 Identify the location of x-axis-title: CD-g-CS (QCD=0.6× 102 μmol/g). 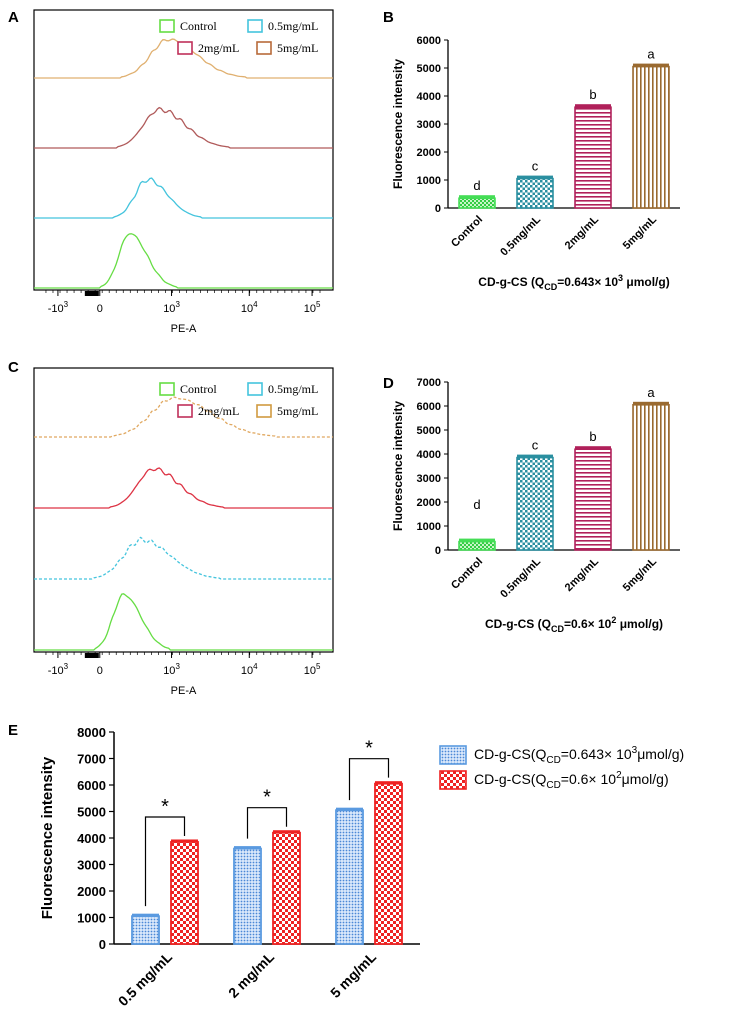
(574, 624).